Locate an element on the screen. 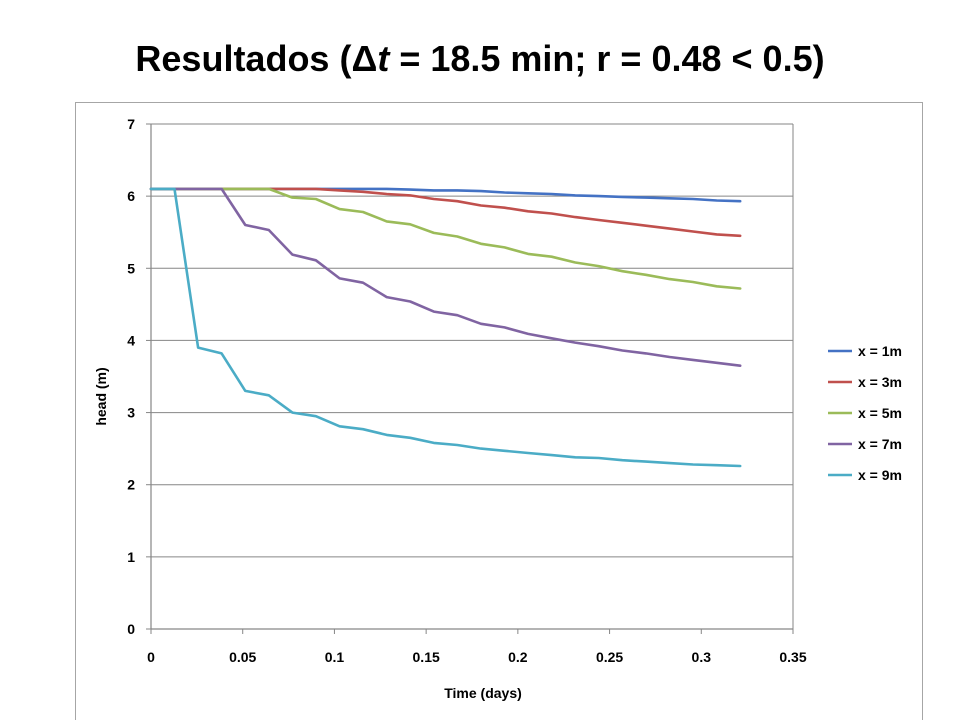 Image resolution: width=960 pixels, height=721 pixels. legend-label-3: x = 5m is located at coordinates (880, 413).